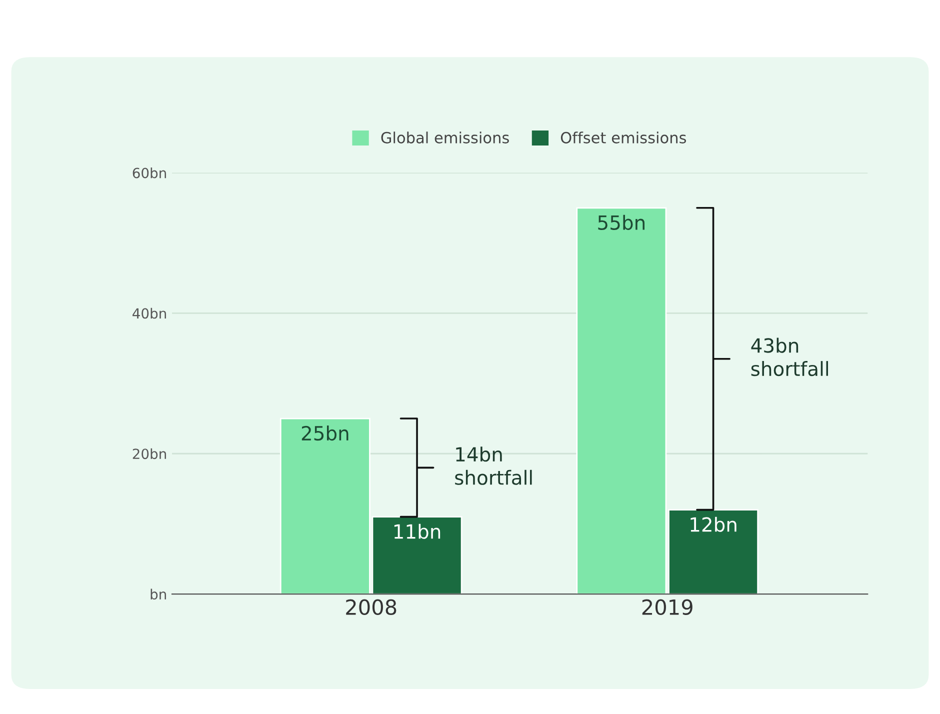  Describe the element at coordinates (149, 313) in the screenshot. I see `y-tick-label: 40bn` at that location.